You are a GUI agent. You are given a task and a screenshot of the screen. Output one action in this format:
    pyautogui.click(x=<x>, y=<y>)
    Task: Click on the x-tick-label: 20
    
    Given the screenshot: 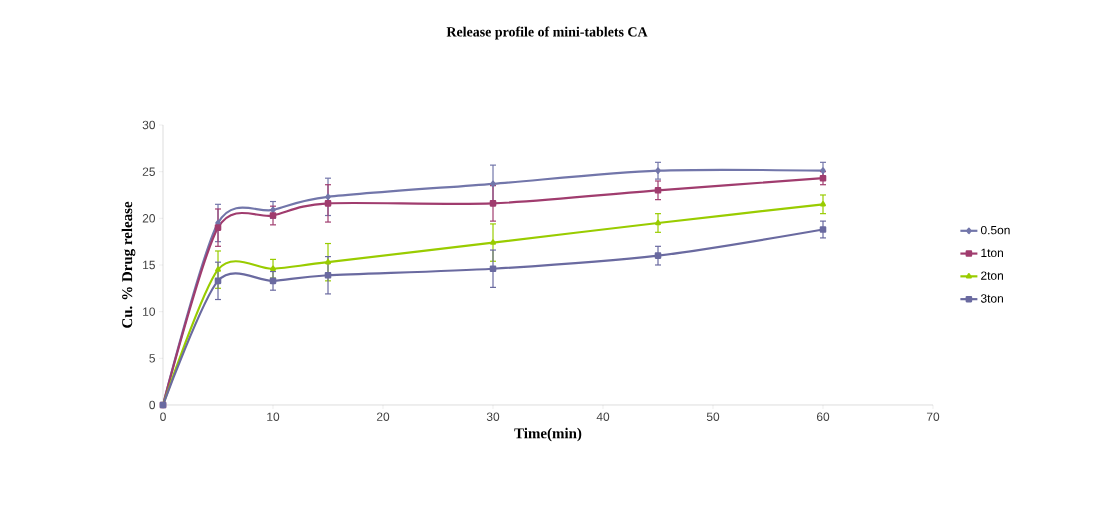 What is the action you would take?
    pyautogui.click(x=383, y=416)
    